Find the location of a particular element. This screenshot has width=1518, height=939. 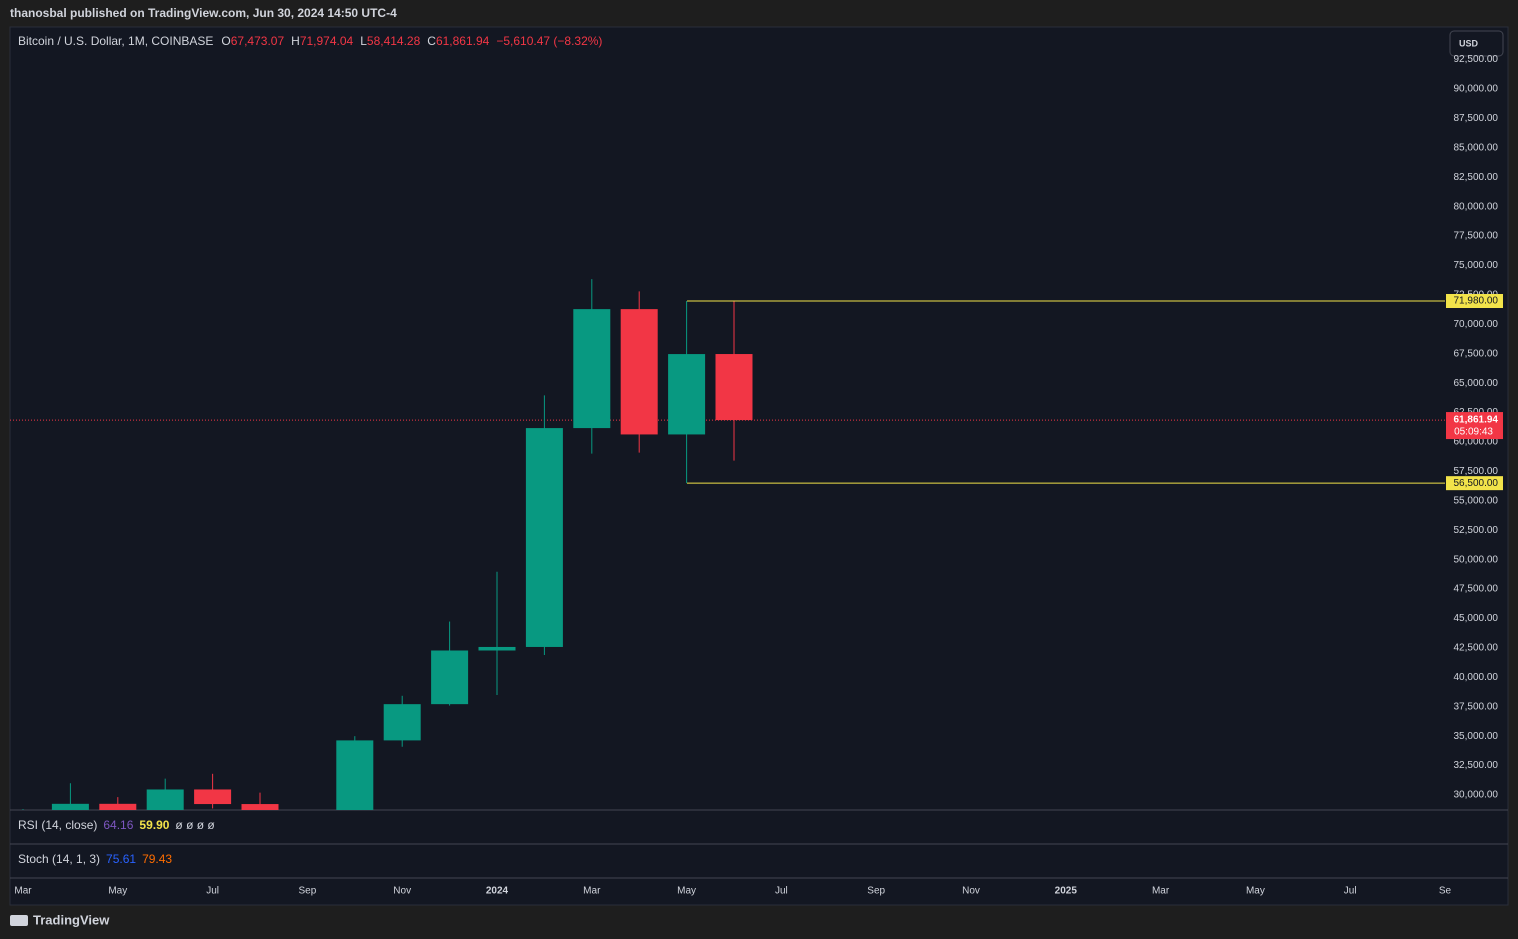

last-price-label: 61,861.94 is located at coordinates (1476, 420).